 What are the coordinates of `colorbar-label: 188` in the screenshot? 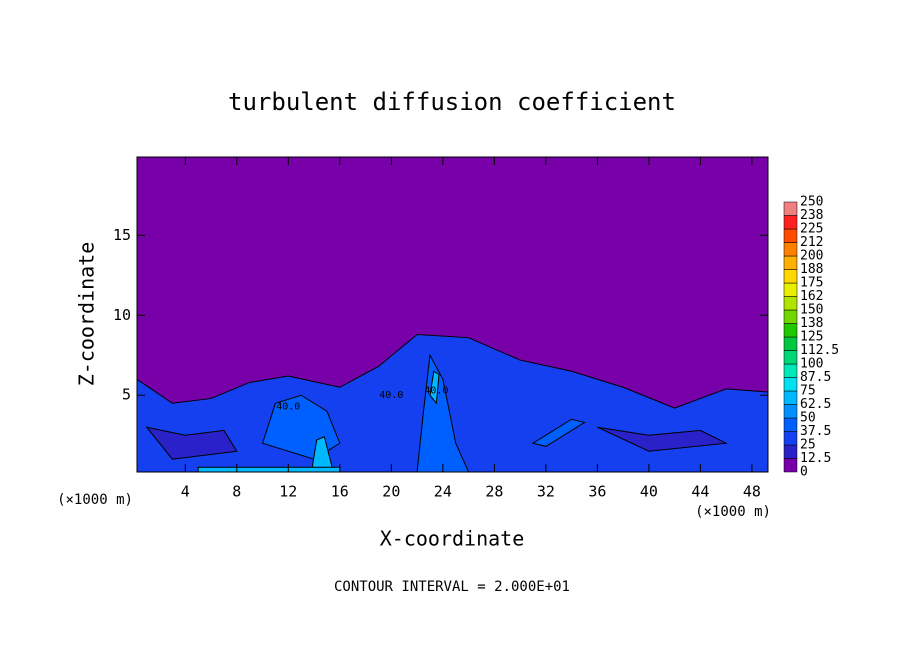 It's located at (811, 269).